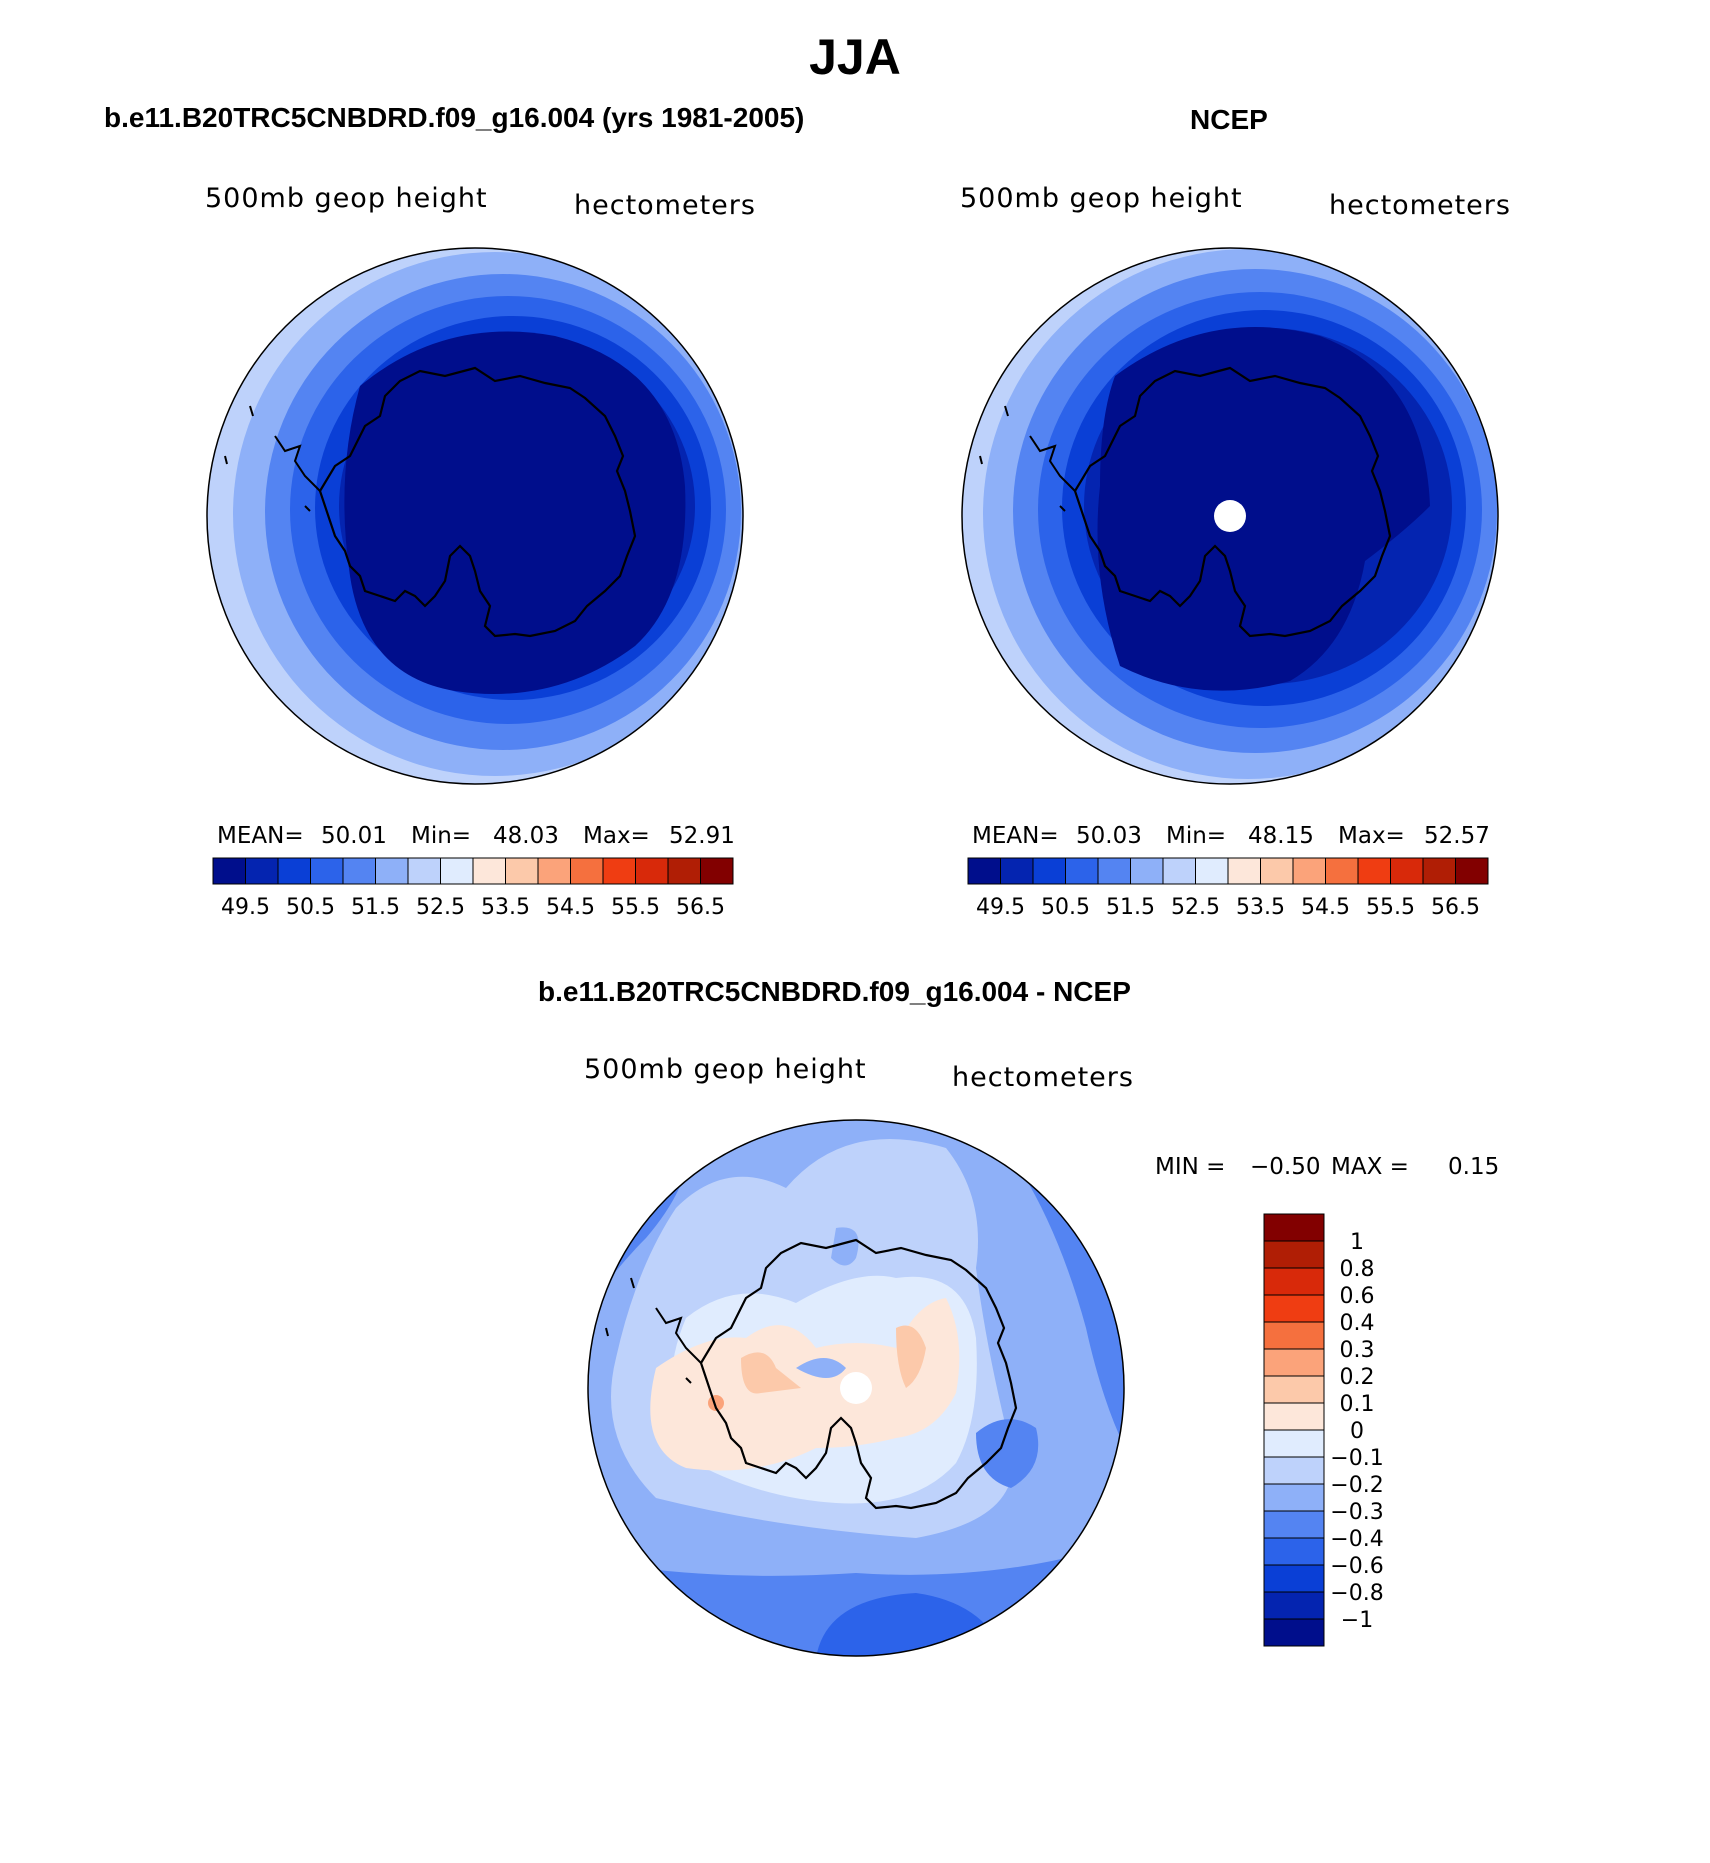  What do you see at coordinates (1357, 1404) in the screenshot?
I see `colorbar-tick-label: 0.1` at bounding box center [1357, 1404].